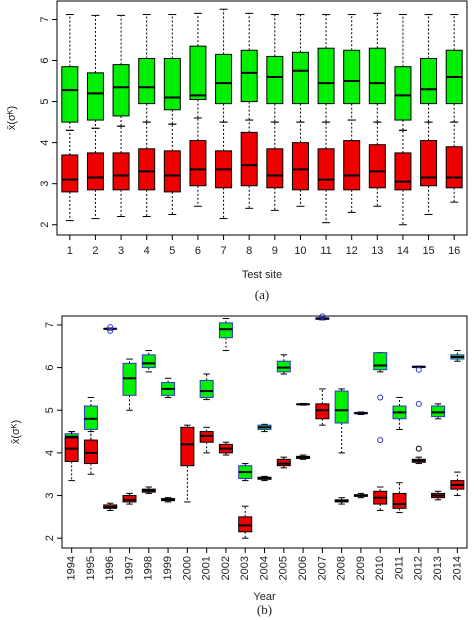 The width and height of the screenshot is (474, 620). Describe the element at coordinates (438, 568) in the screenshot. I see `x-tick-label: 2013` at that location.